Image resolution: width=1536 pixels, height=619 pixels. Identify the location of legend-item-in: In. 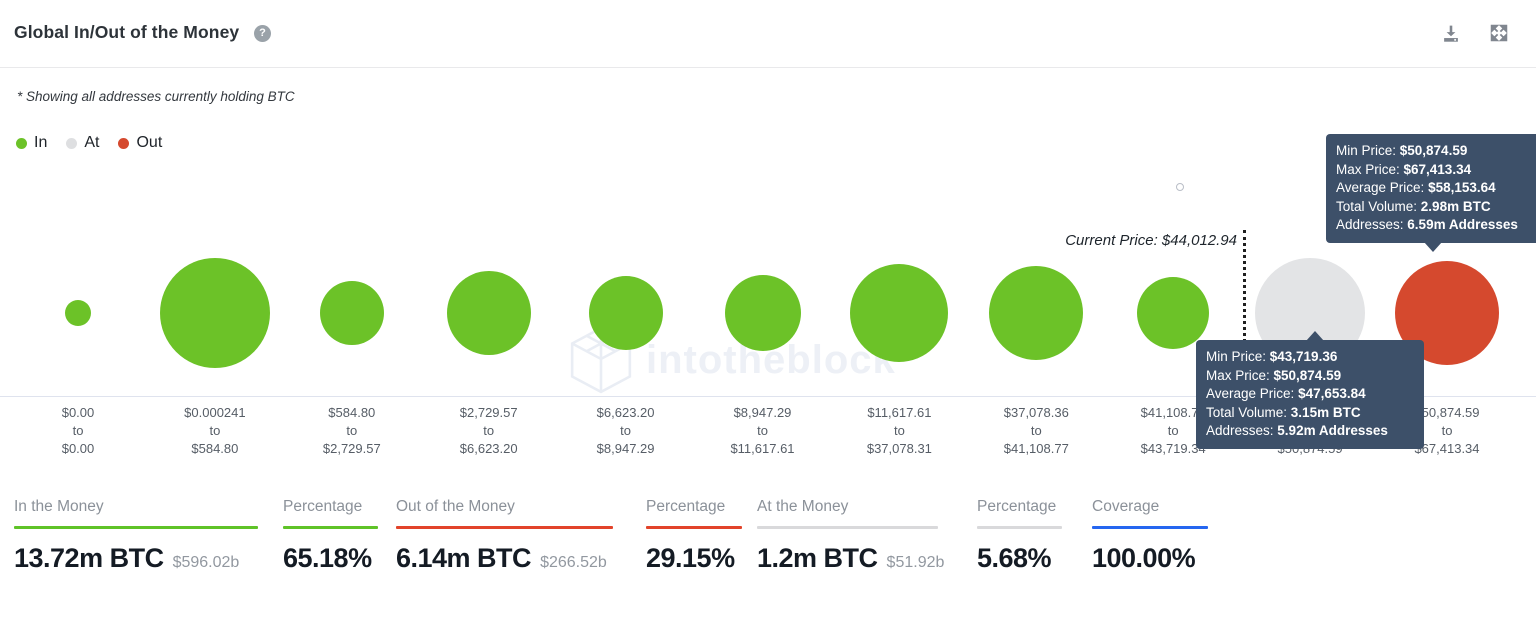
(31, 143).